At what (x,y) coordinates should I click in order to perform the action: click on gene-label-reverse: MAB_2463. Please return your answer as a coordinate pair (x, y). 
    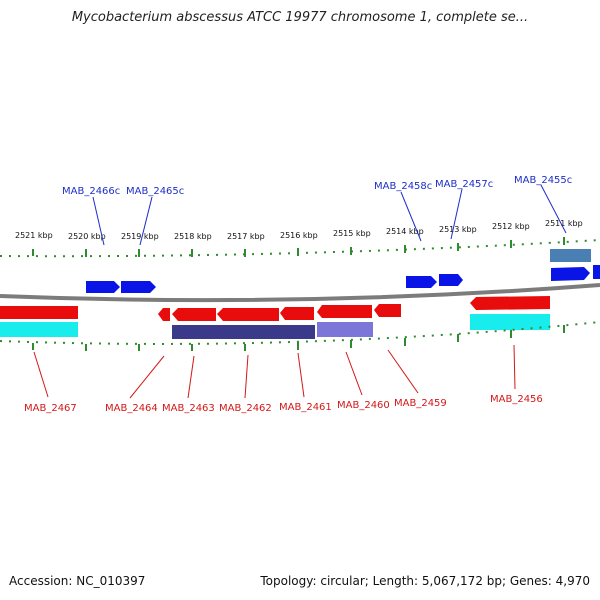
    Looking at the image, I should click on (188, 408).